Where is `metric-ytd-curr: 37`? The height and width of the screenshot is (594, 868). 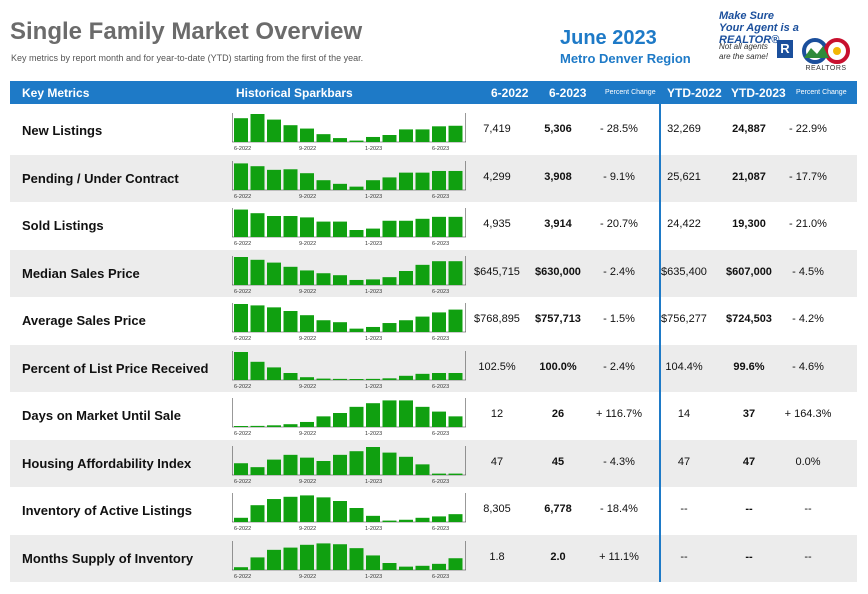 metric-ytd-curr: 37 is located at coordinates (749, 414).